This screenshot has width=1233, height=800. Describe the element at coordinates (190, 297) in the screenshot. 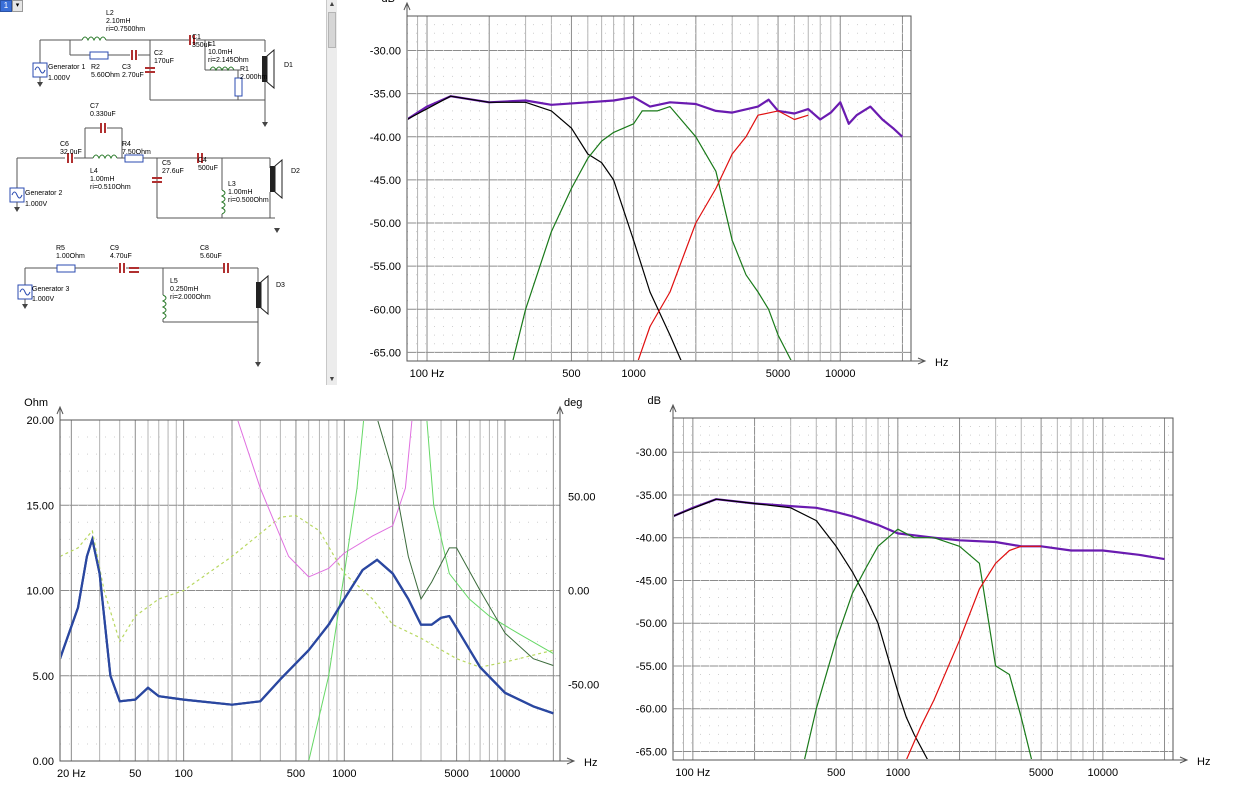

I see `component-label-l5: ri=2.000Ohm` at that location.